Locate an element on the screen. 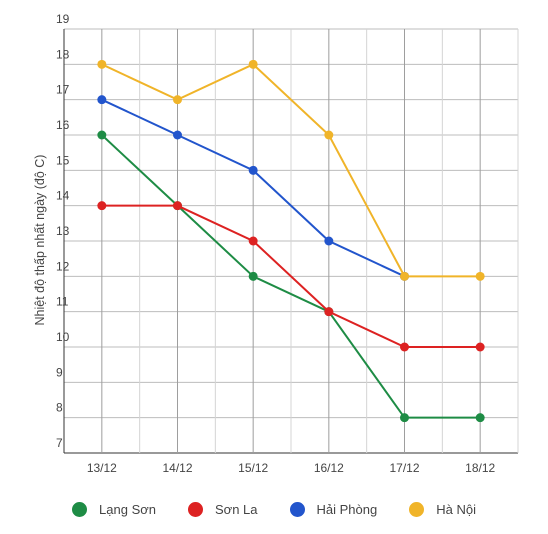 This screenshot has width=548, height=534. y-tick-label: 19 is located at coordinates (63, 19).